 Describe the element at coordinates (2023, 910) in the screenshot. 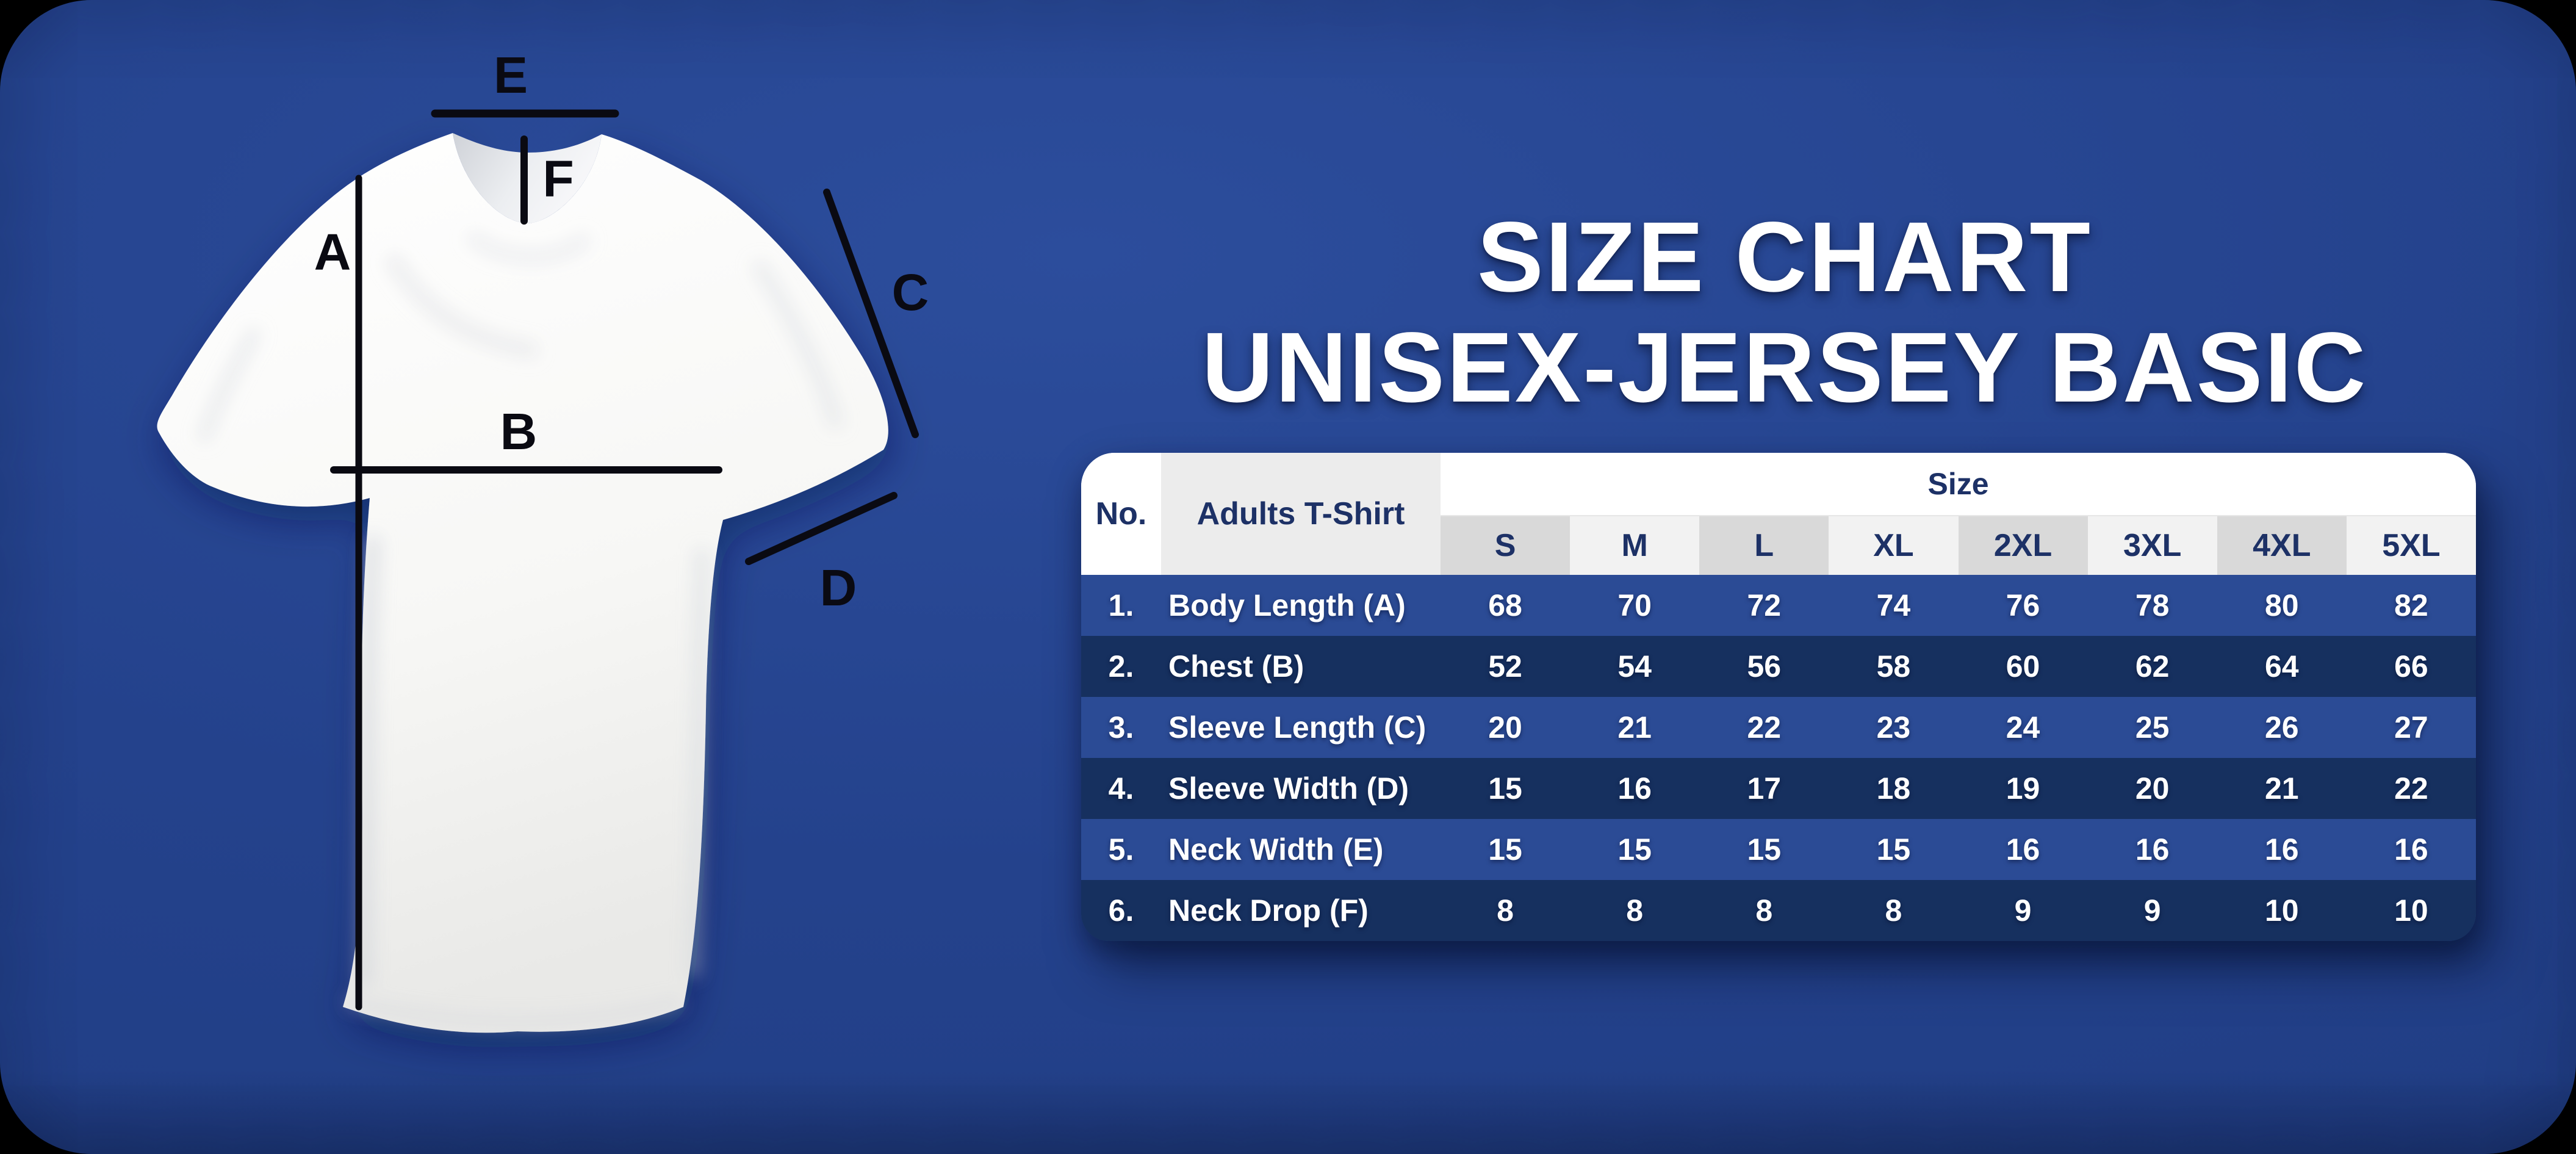

I see `value-2xl: 9` at that location.